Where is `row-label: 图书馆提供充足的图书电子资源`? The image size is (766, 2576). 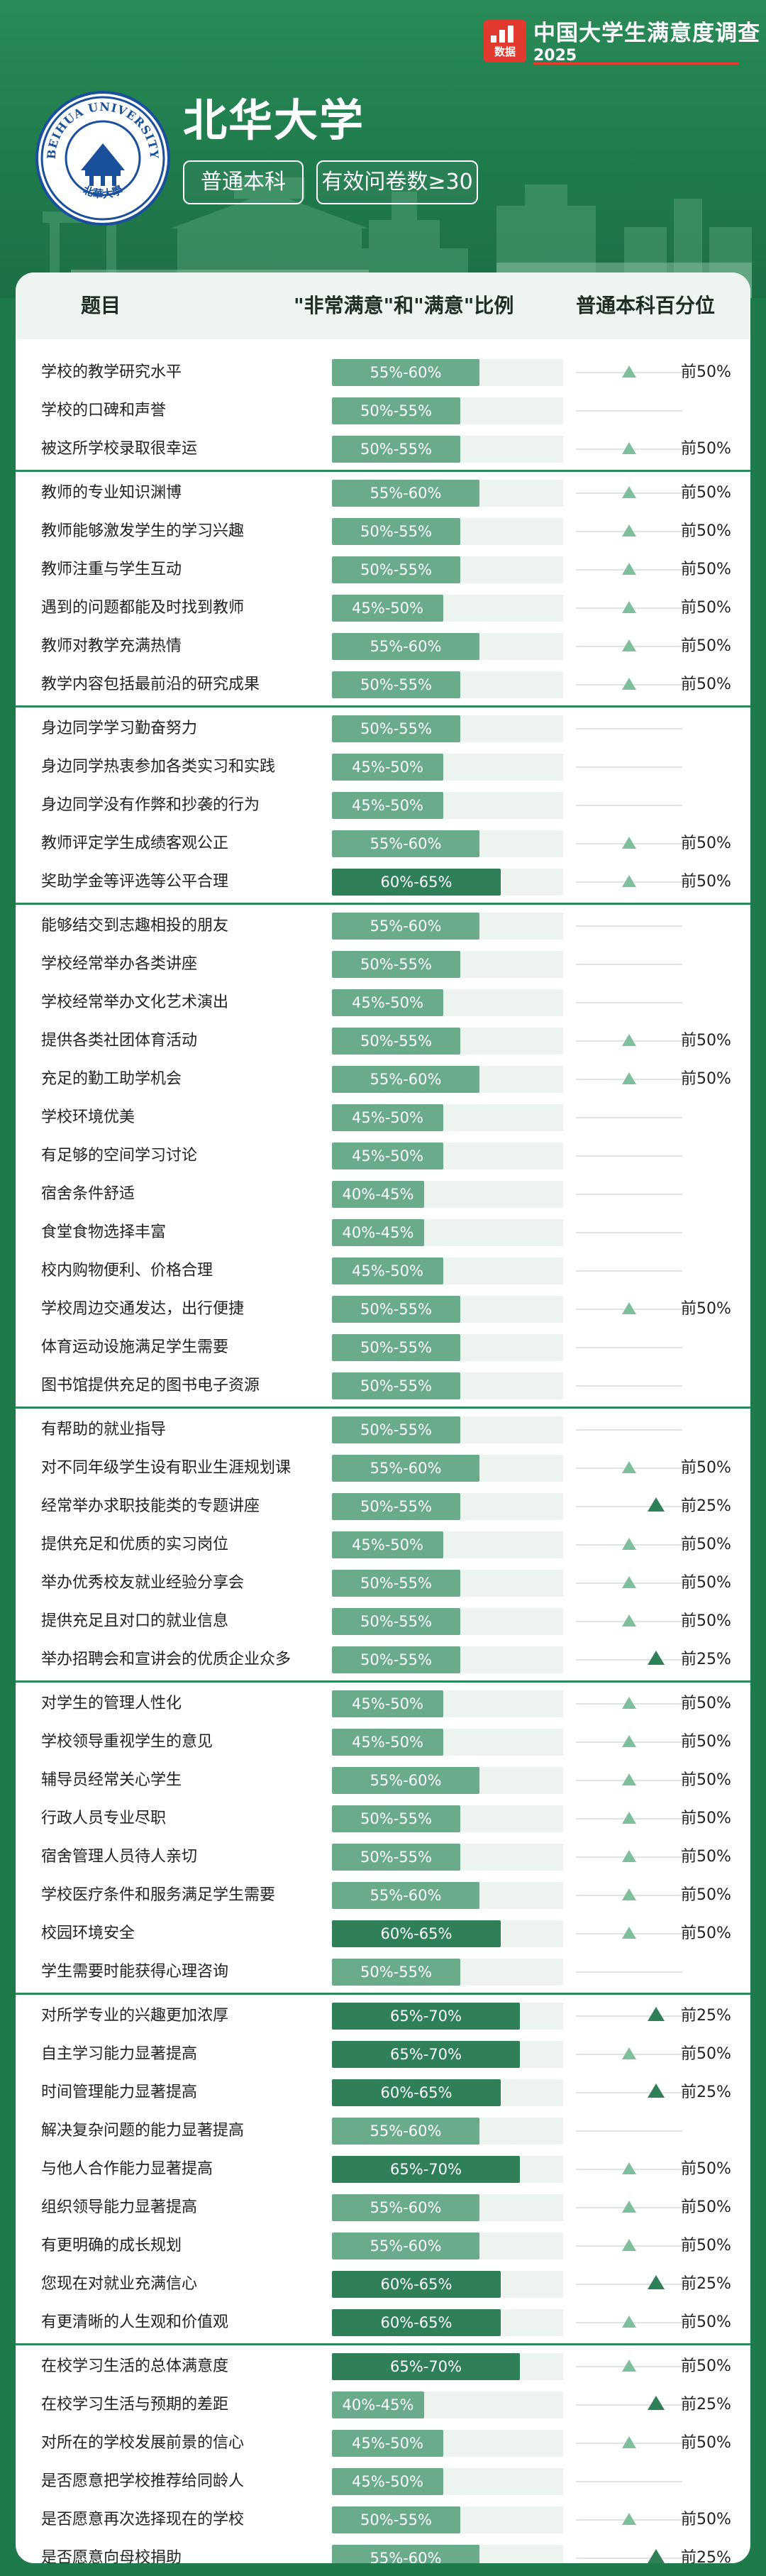 row-label: 图书馆提供充足的图书电子资源 is located at coordinates (150, 1385).